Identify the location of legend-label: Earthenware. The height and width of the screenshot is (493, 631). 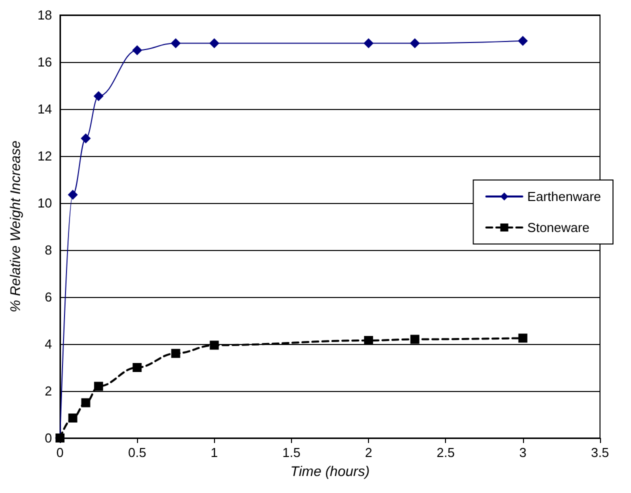
(564, 196).